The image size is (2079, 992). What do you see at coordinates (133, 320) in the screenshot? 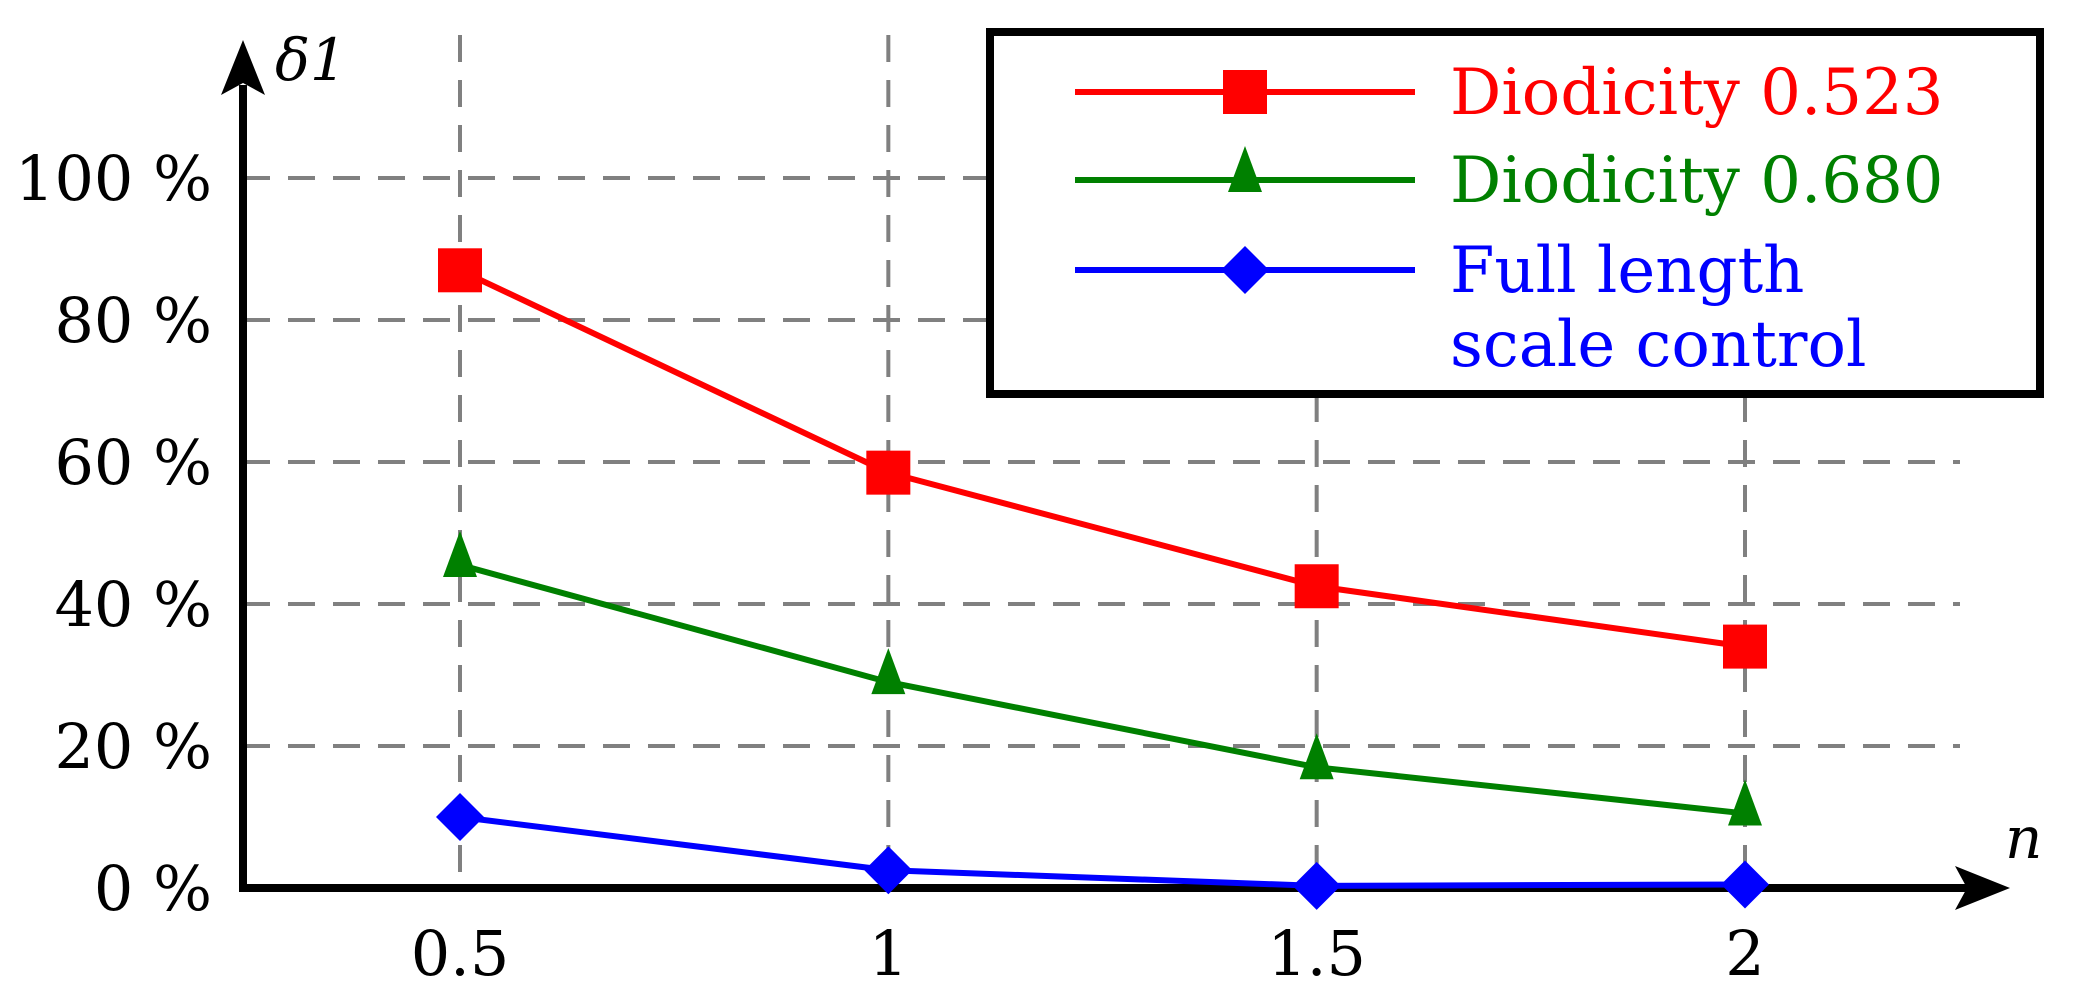
I see `y-tick-label: 80 %` at bounding box center [133, 320].